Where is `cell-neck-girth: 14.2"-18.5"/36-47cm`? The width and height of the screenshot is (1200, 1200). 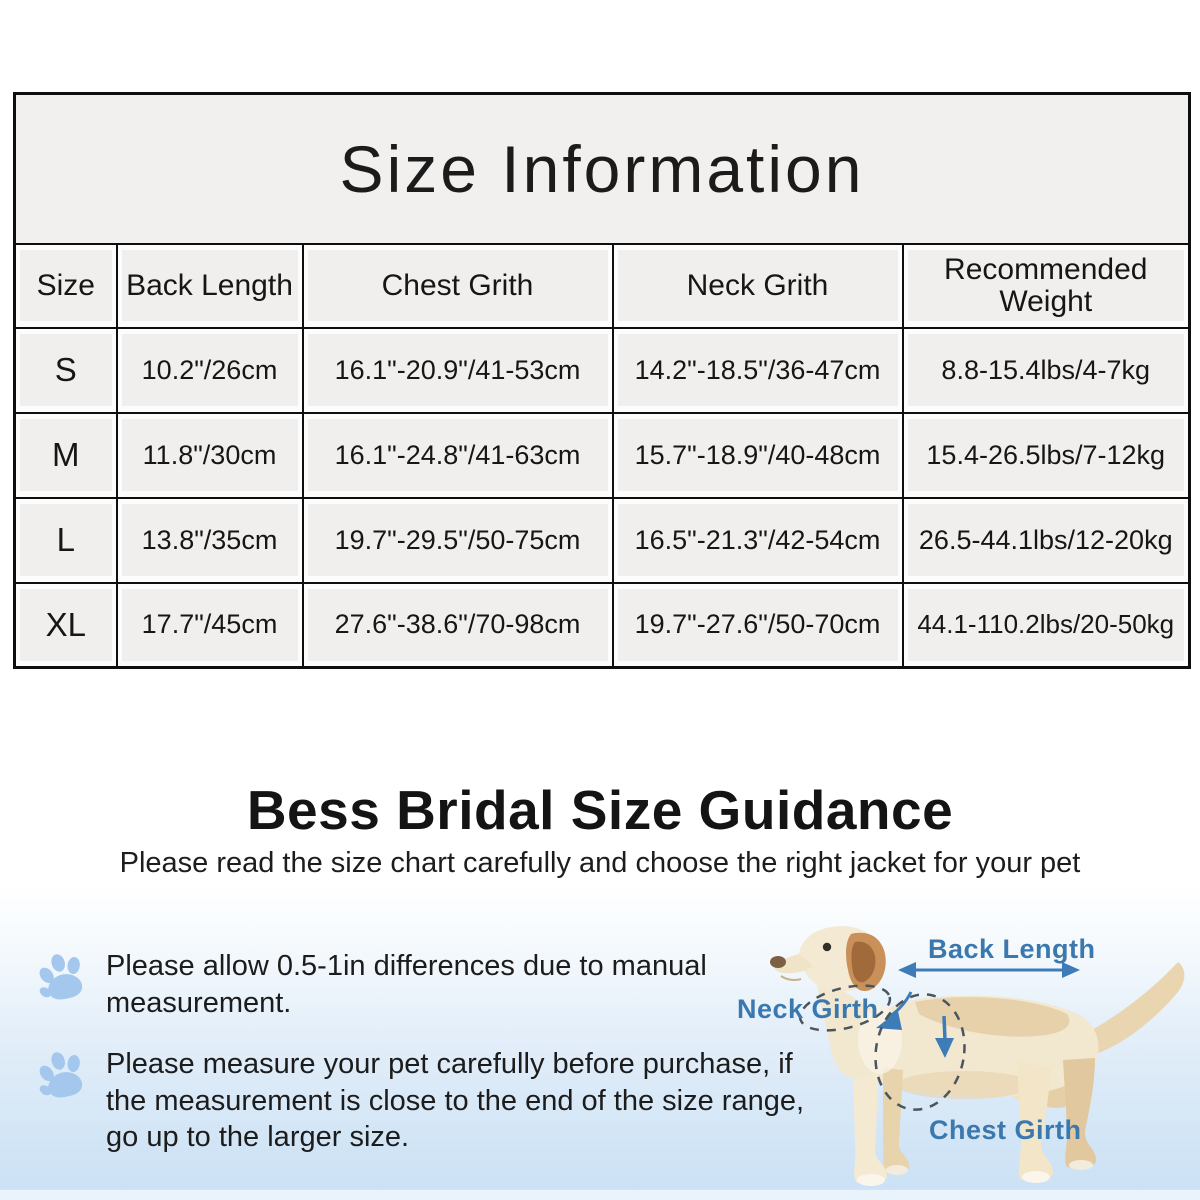
cell-neck-girth: 14.2"-18.5"/36-47cm is located at coordinates (757, 370).